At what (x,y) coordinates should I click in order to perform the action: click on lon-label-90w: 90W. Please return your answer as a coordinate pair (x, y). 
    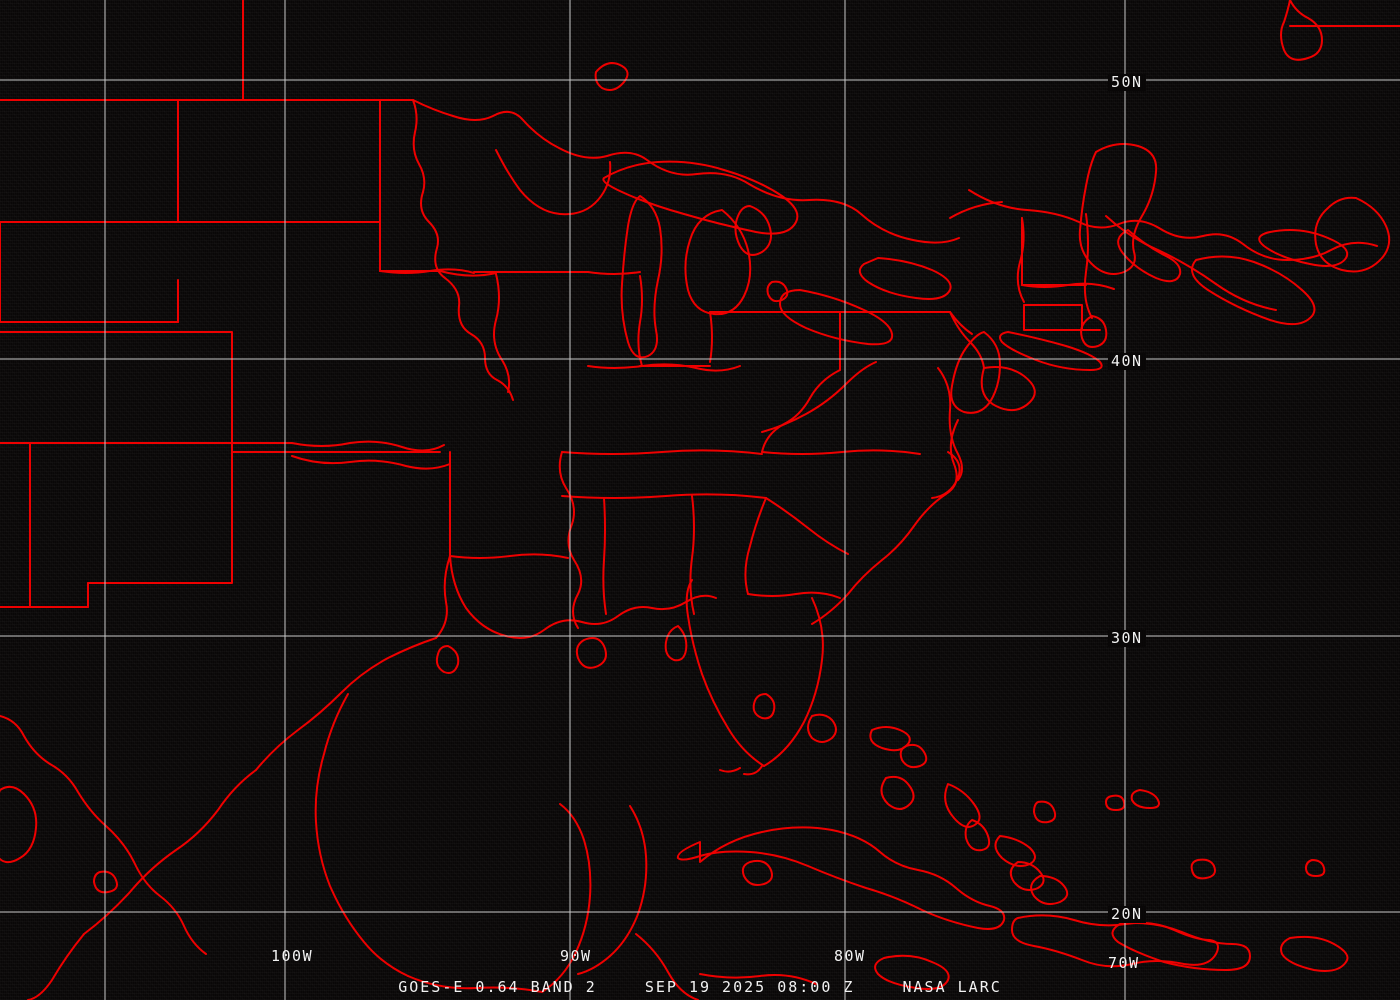
    Looking at the image, I should click on (576, 956).